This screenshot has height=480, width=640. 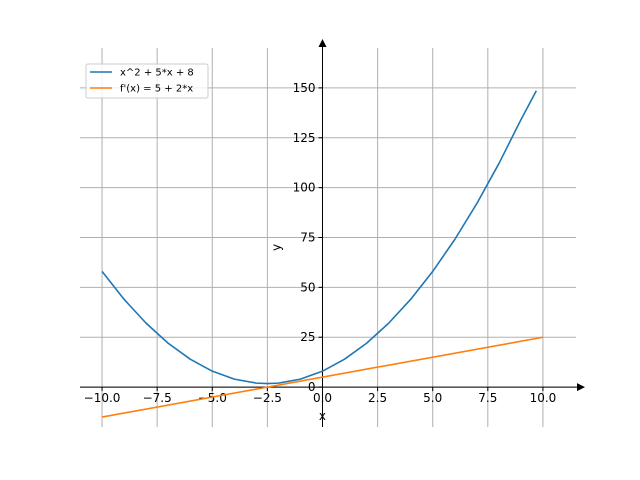 I want to click on y-tick-label: 50, so click(x=307, y=287).